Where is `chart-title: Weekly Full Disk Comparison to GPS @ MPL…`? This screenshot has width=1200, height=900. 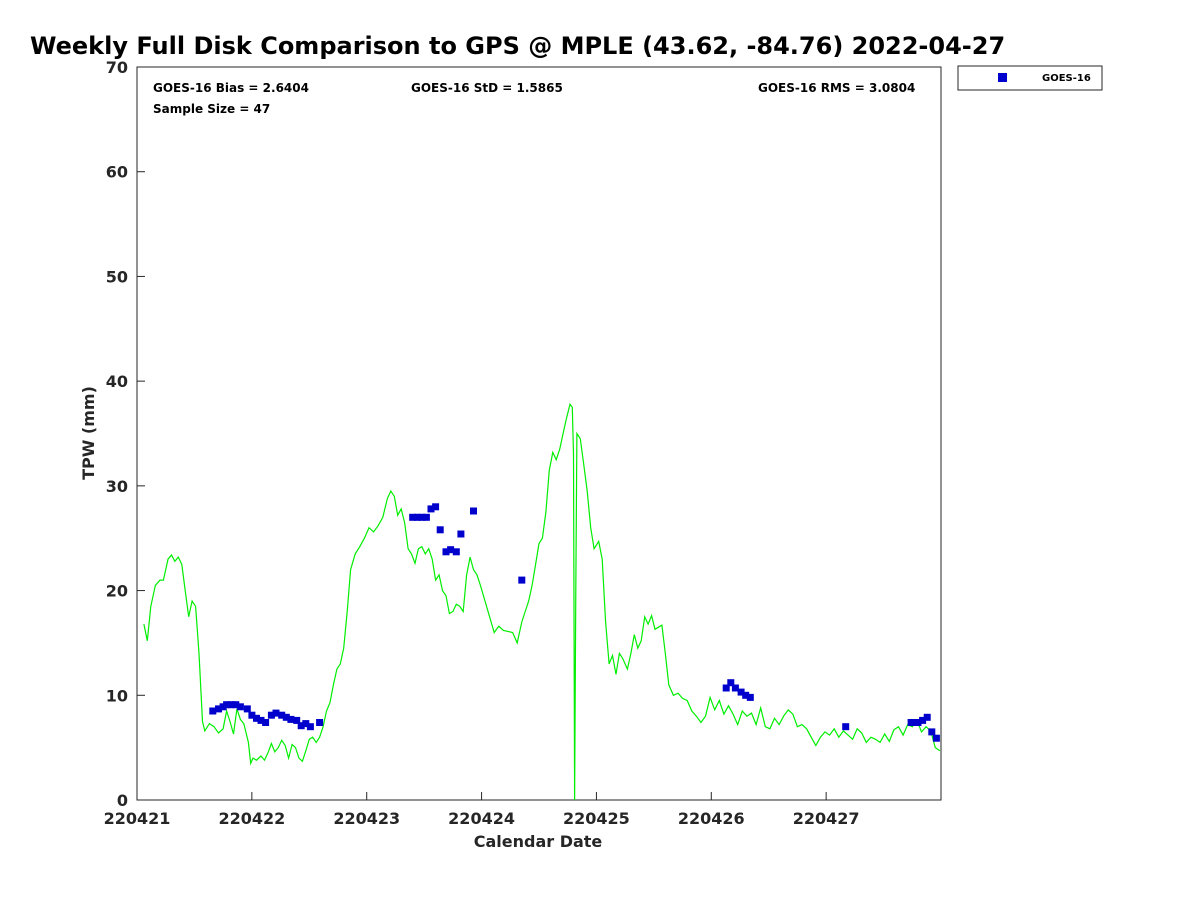 chart-title: Weekly Full Disk Comparison to GPS @ MPL… is located at coordinates (517, 46).